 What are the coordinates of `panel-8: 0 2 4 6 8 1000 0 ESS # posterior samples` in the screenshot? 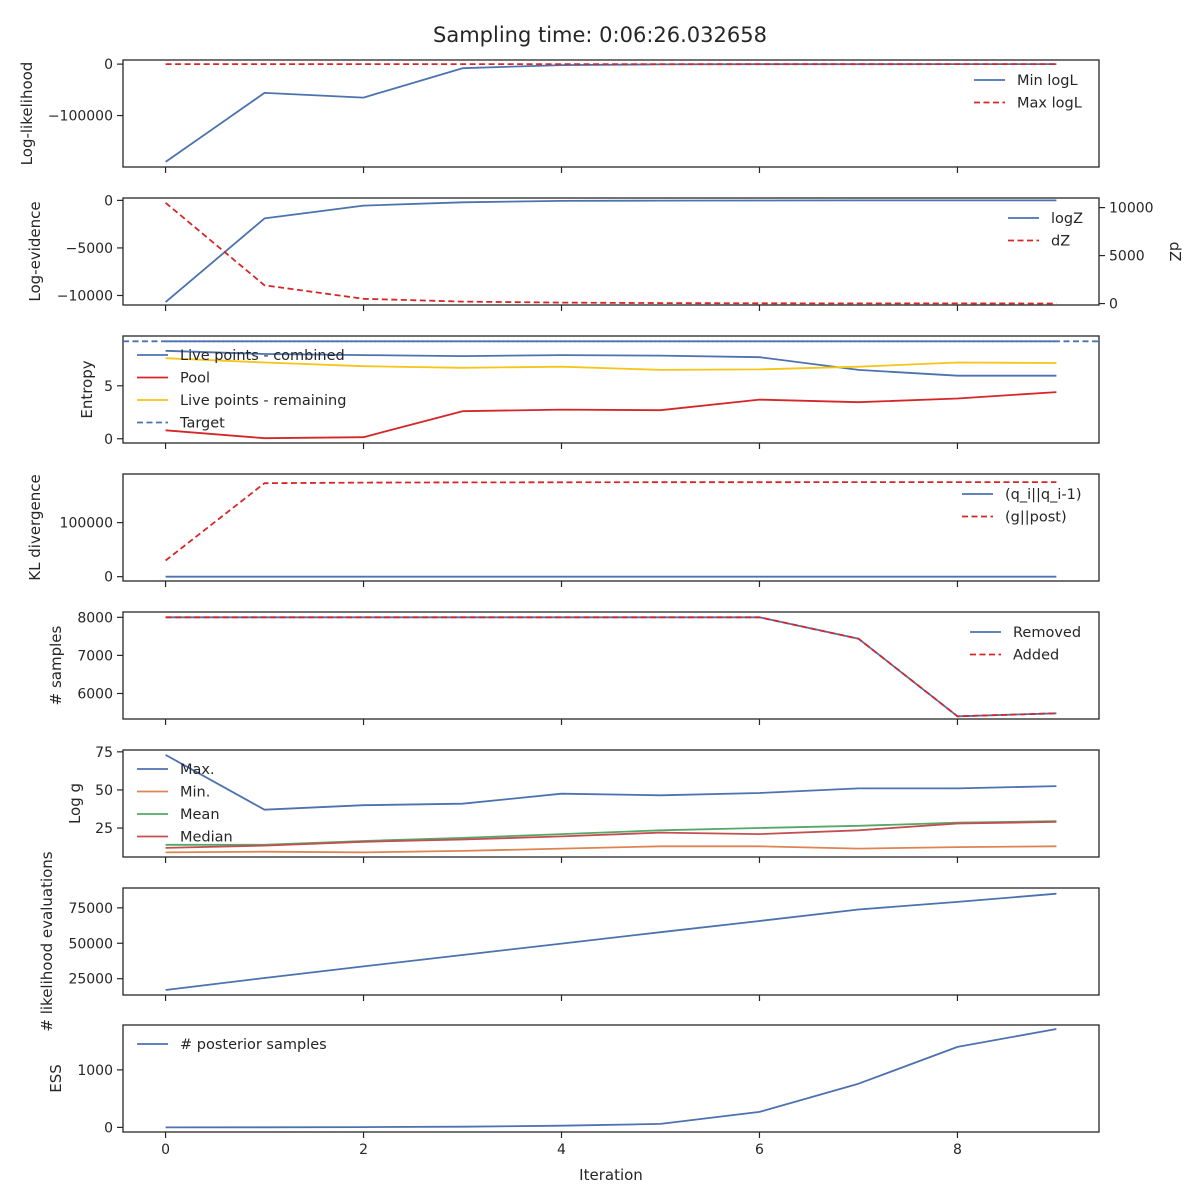 It's located at (573, 1091).